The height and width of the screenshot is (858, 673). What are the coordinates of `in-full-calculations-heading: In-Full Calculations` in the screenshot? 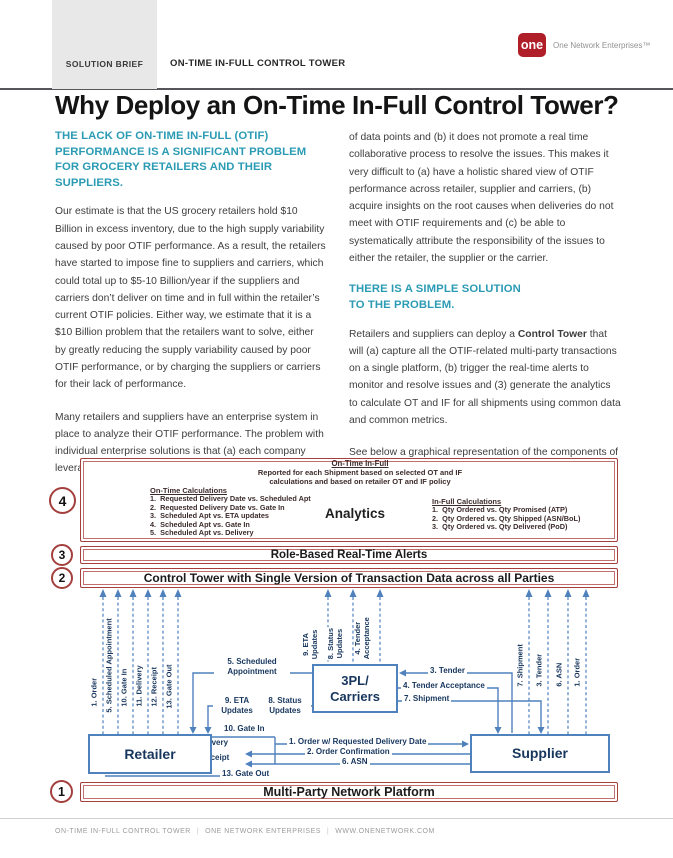 It's located at (467, 501).